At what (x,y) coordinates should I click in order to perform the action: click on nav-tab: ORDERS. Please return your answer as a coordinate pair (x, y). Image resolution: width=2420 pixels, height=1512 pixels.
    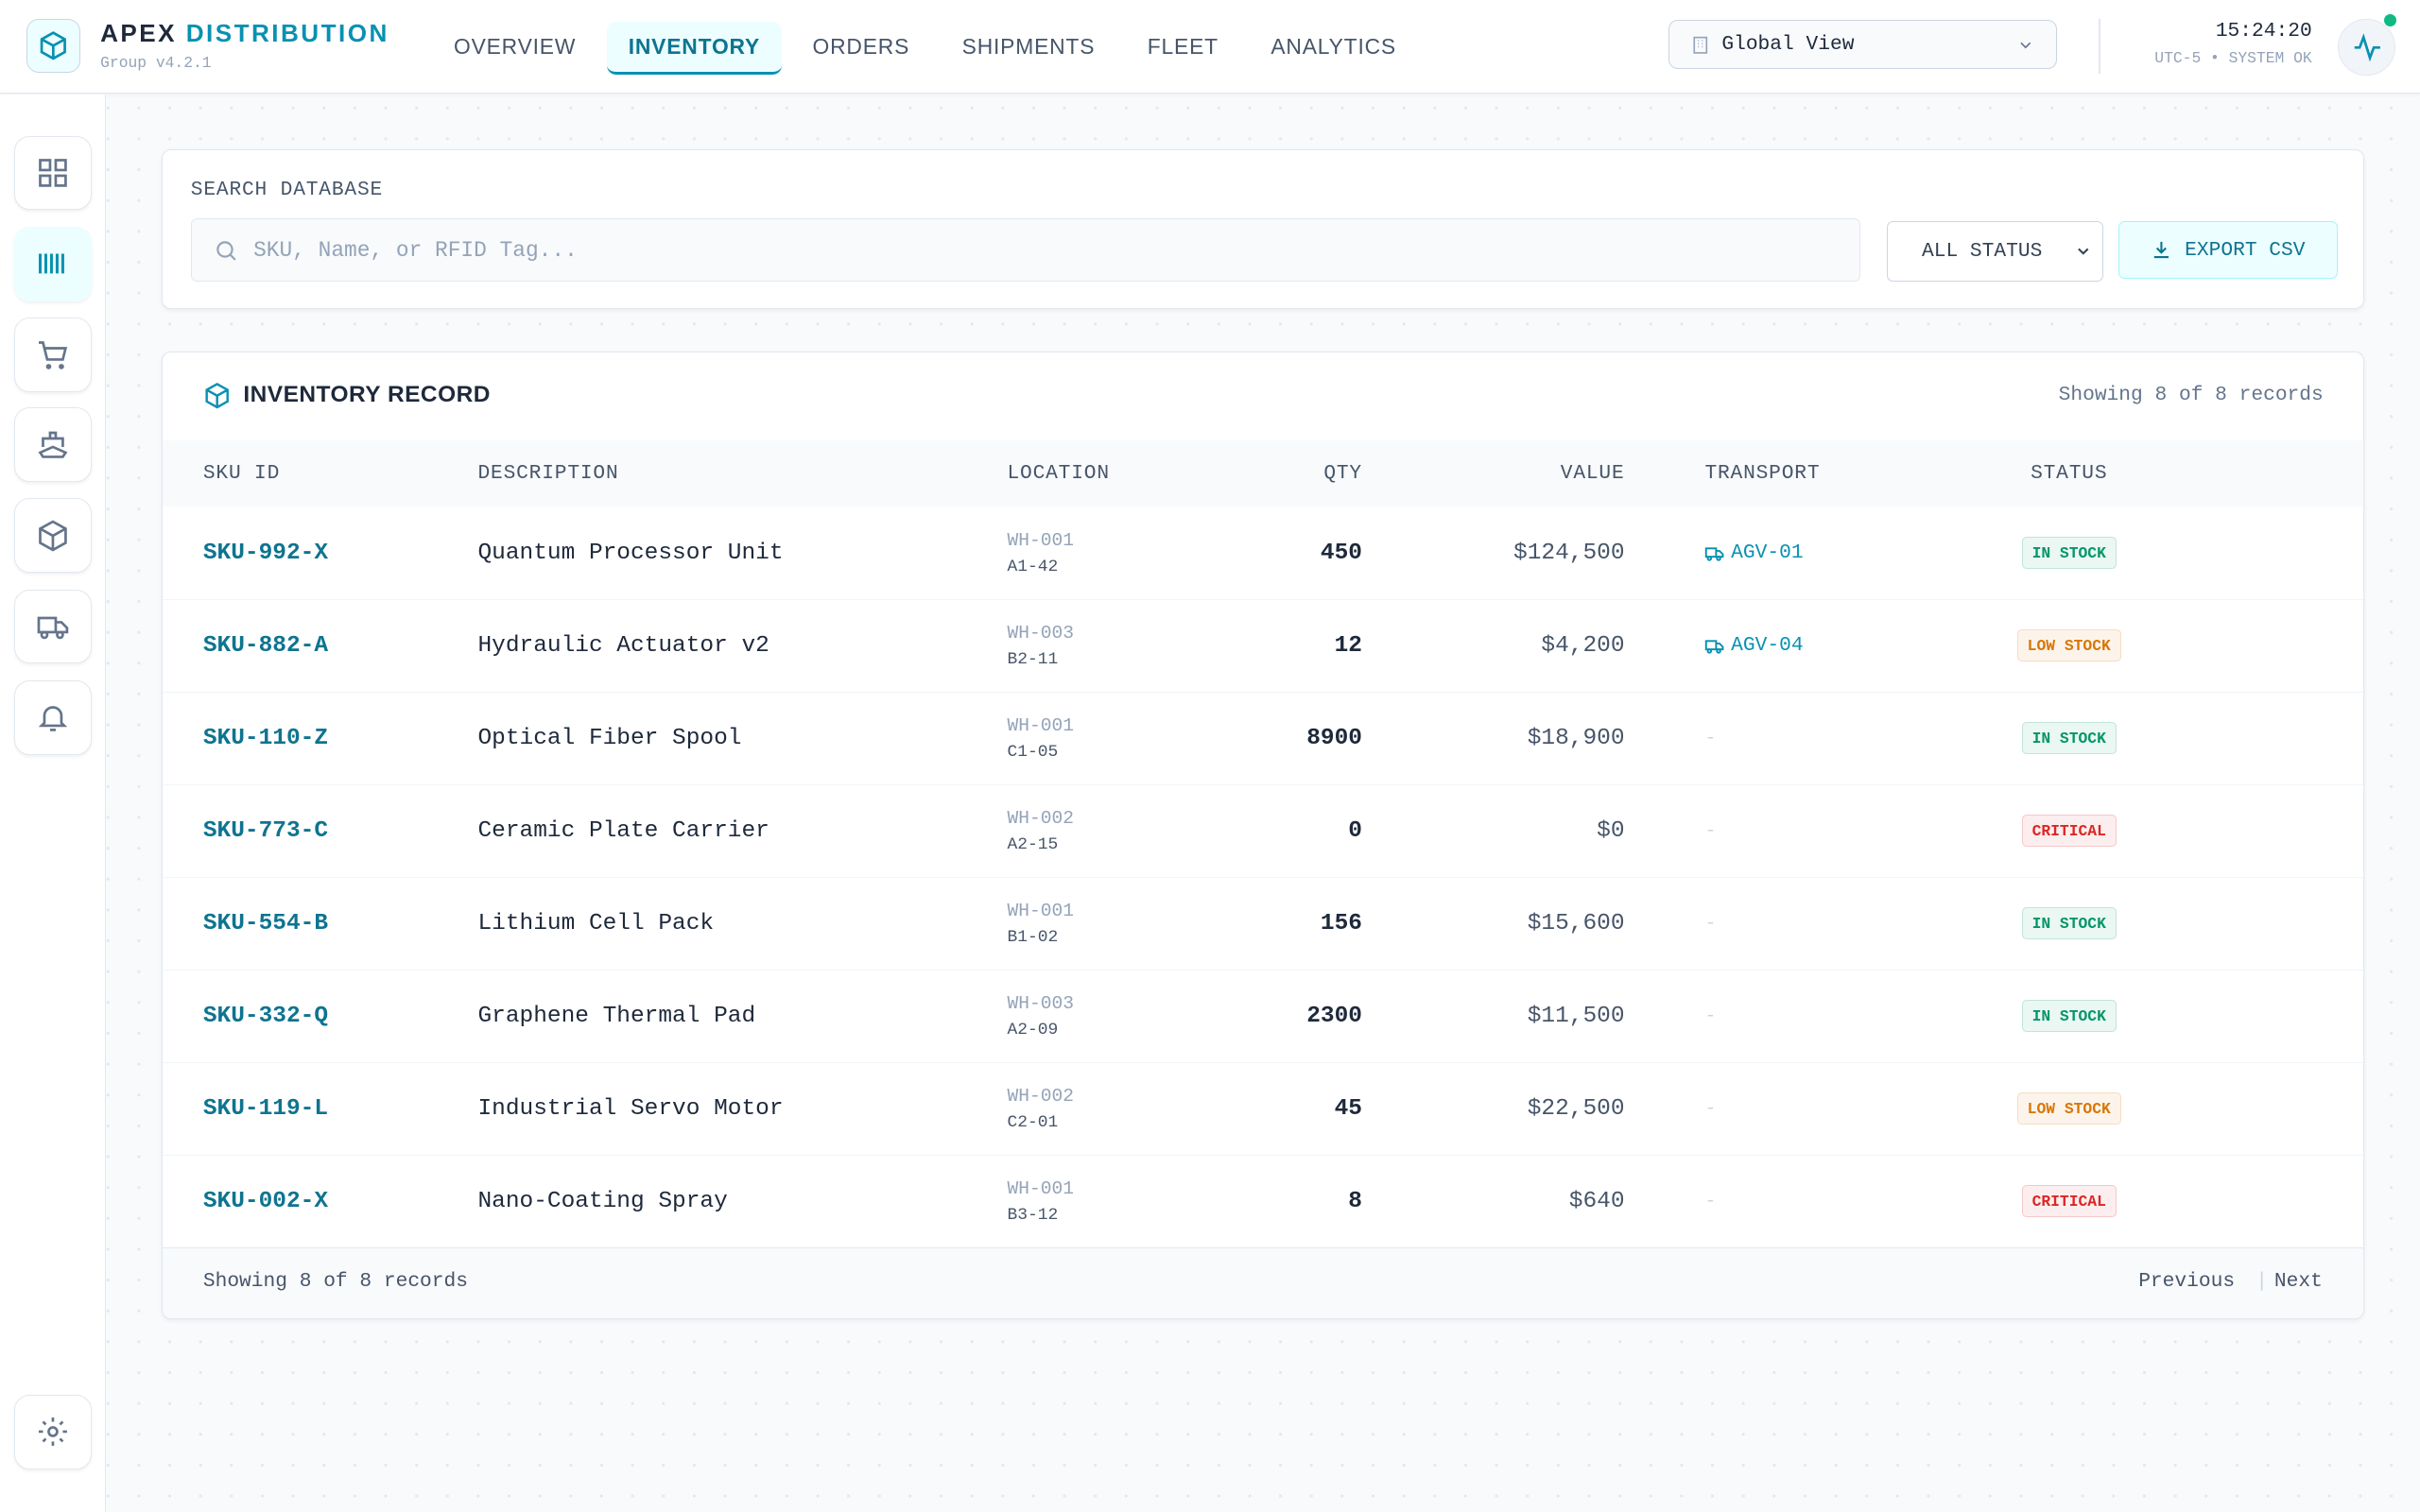
    Looking at the image, I should click on (861, 46).